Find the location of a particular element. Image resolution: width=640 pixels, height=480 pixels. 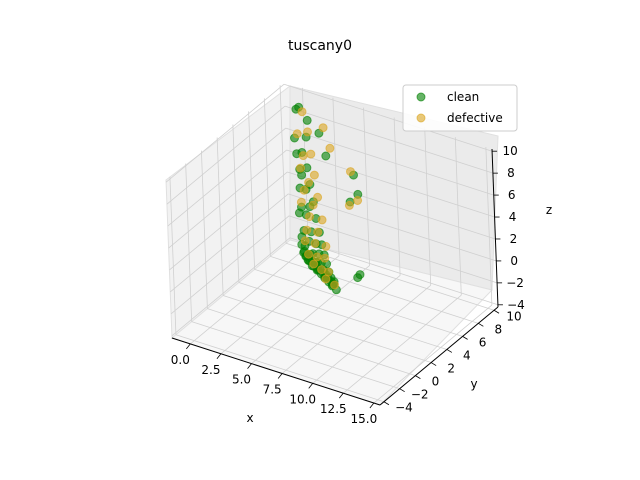

x-axis-label: x is located at coordinates (249, 418).